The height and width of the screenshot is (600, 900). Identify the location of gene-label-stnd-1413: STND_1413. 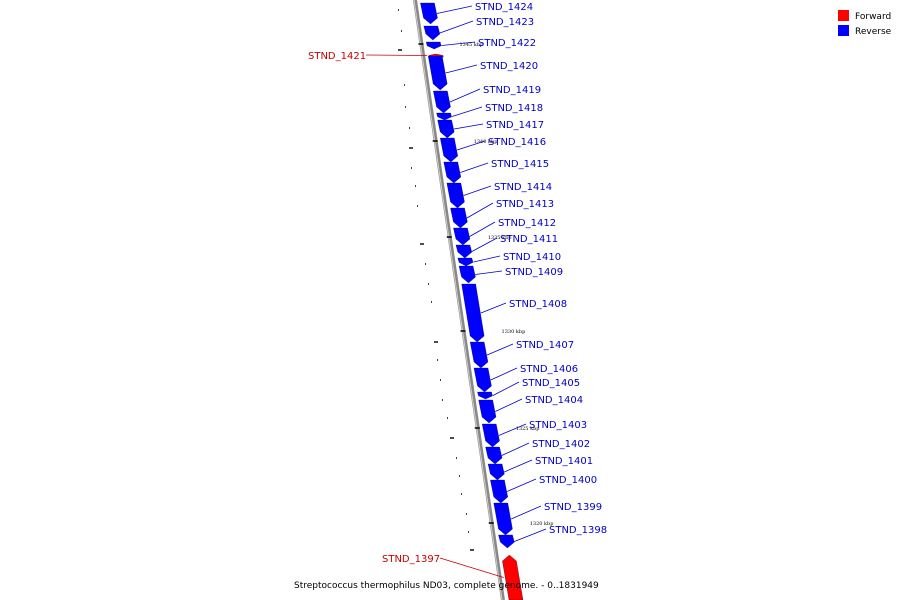
(525, 204).